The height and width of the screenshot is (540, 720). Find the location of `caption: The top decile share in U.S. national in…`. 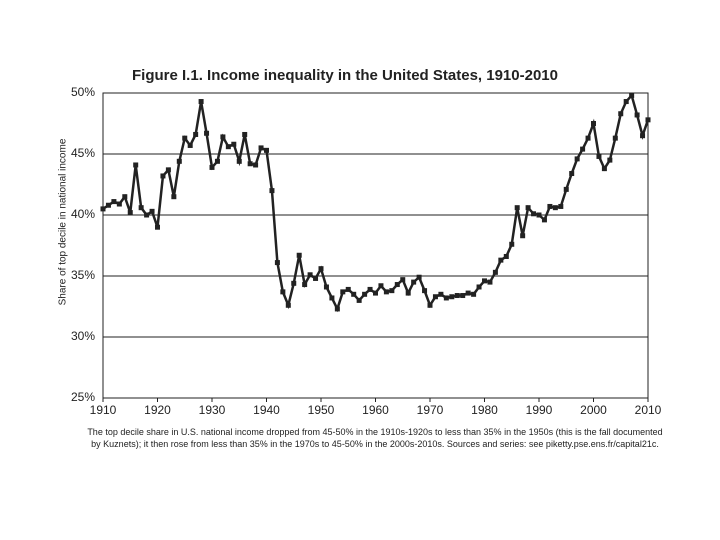

caption: The top decile share in U.S. national in… is located at coordinates (375, 438).